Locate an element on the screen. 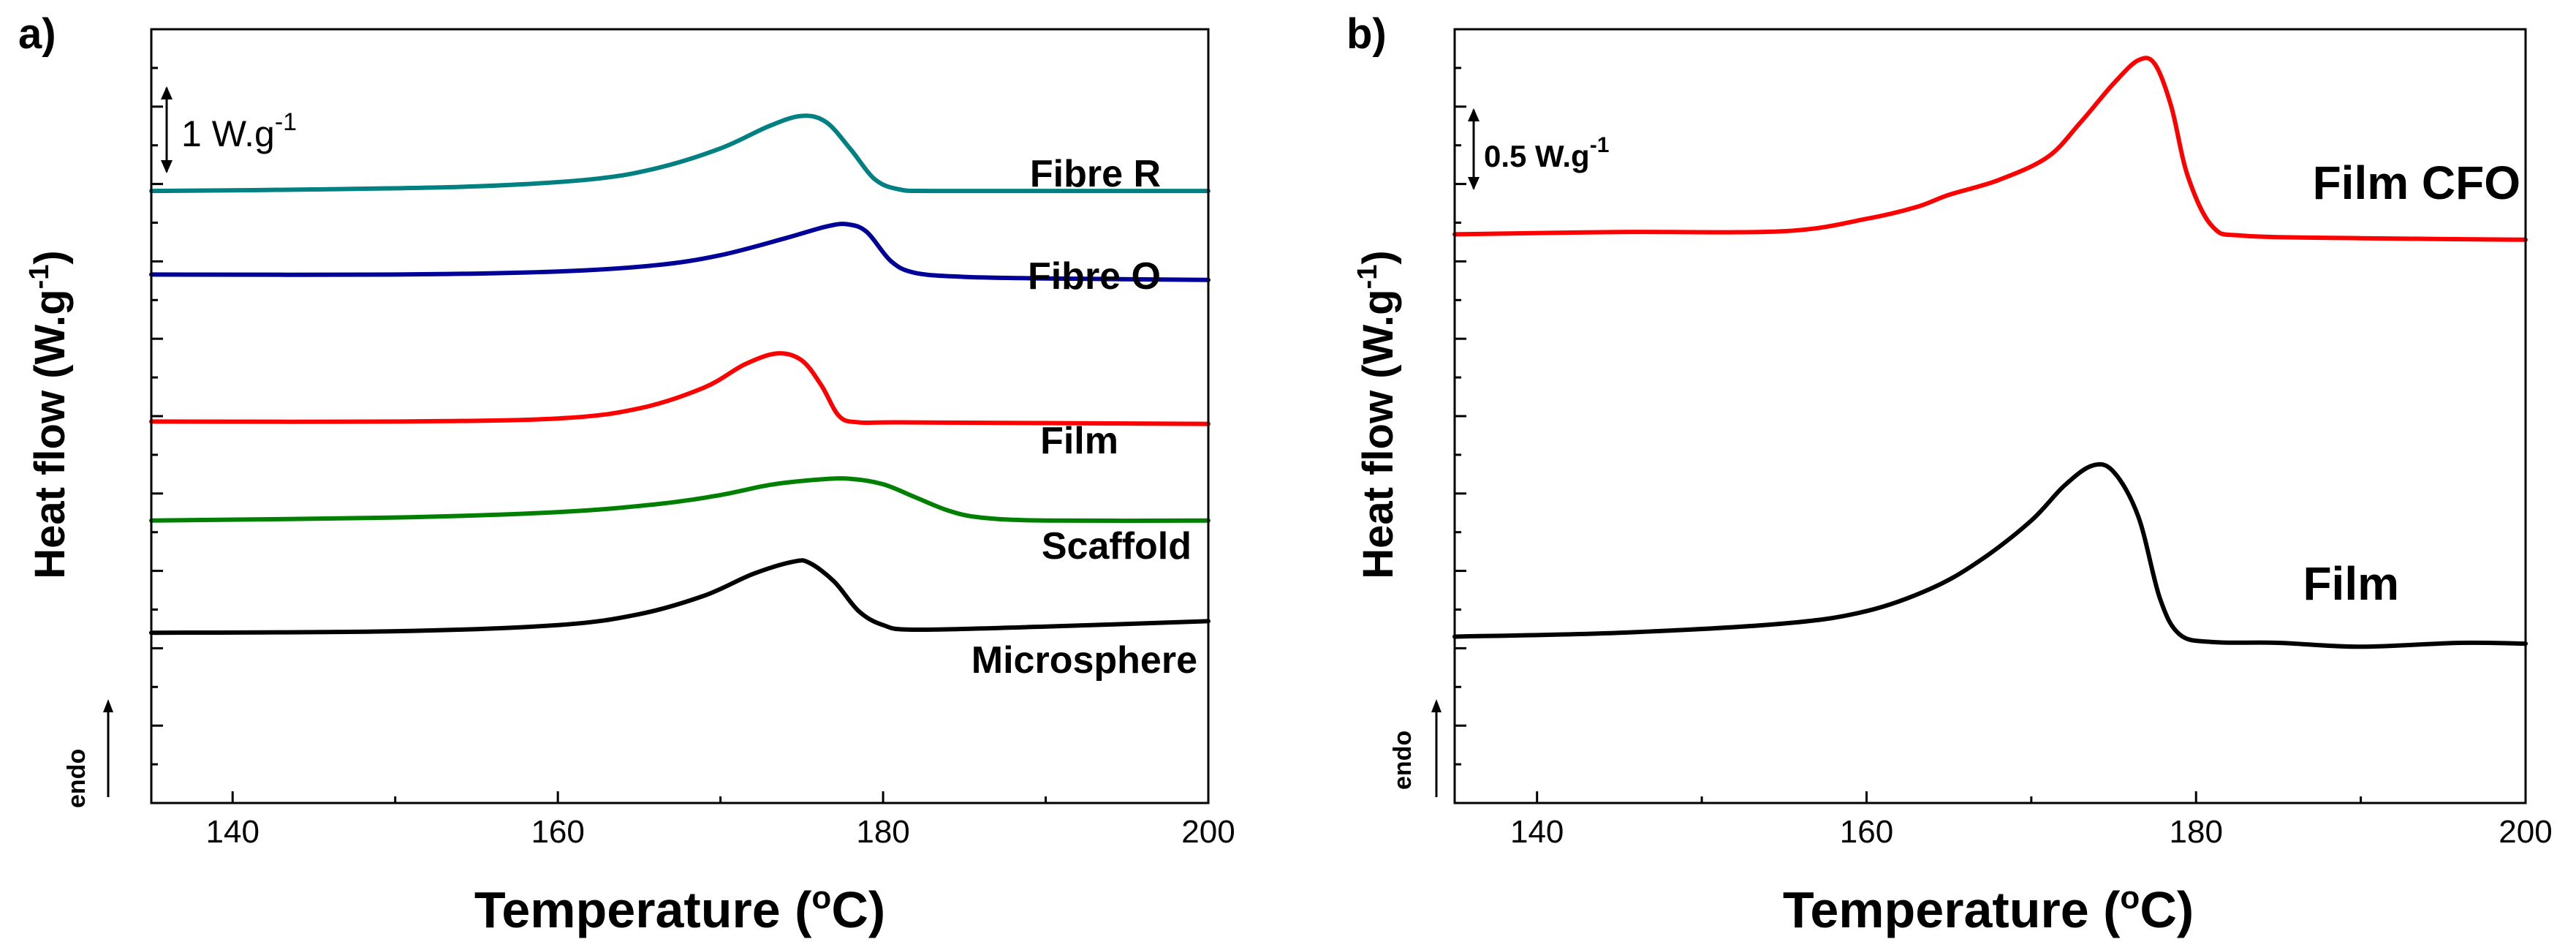 This screenshot has width=2576, height=950. panel-a-x-tick-labels: 140 160 180 200 is located at coordinates (720, 832).